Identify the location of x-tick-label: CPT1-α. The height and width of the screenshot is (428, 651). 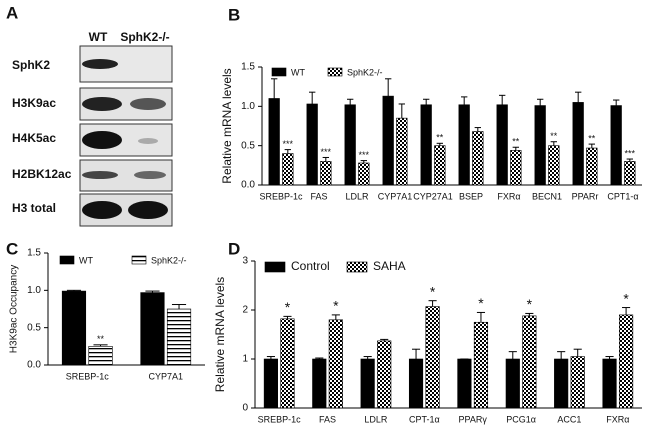
(622, 196).